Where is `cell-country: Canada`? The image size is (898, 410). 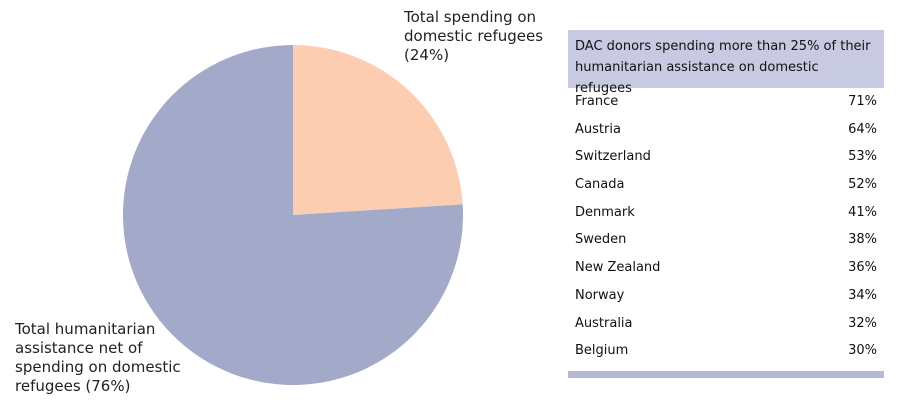
cell-country: Canada is located at coordinates (600, 185).